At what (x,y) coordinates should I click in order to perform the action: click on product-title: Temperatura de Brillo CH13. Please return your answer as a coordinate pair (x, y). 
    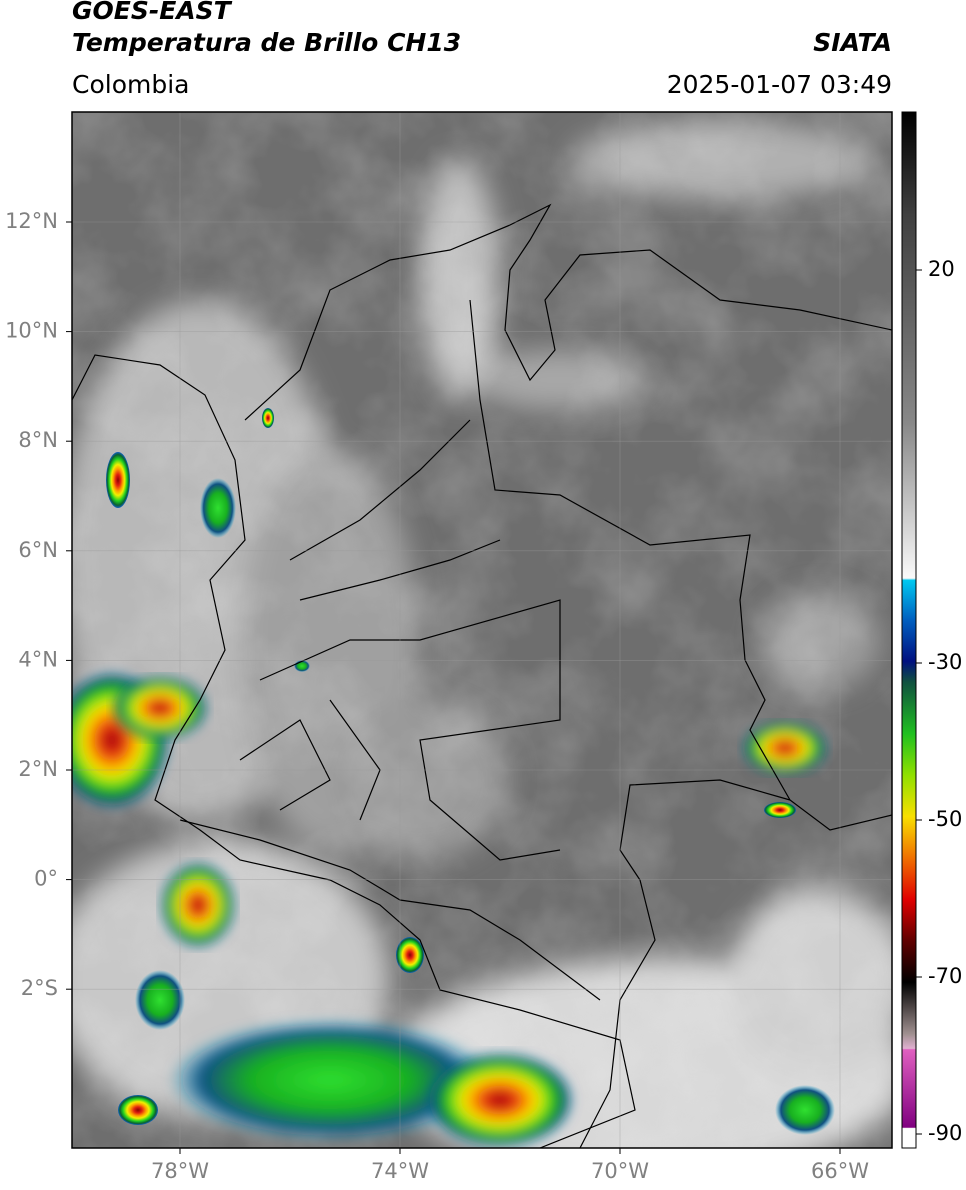
    Looking at the image, I should click on (267, 42).